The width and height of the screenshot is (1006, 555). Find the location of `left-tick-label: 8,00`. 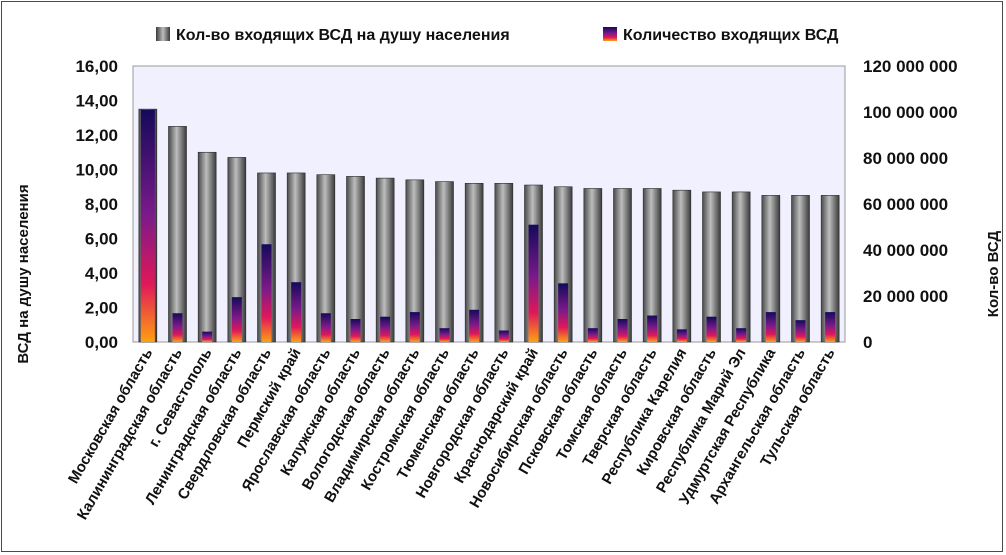

left-tick-label: 8,00 is located at coordinates (101, 204).